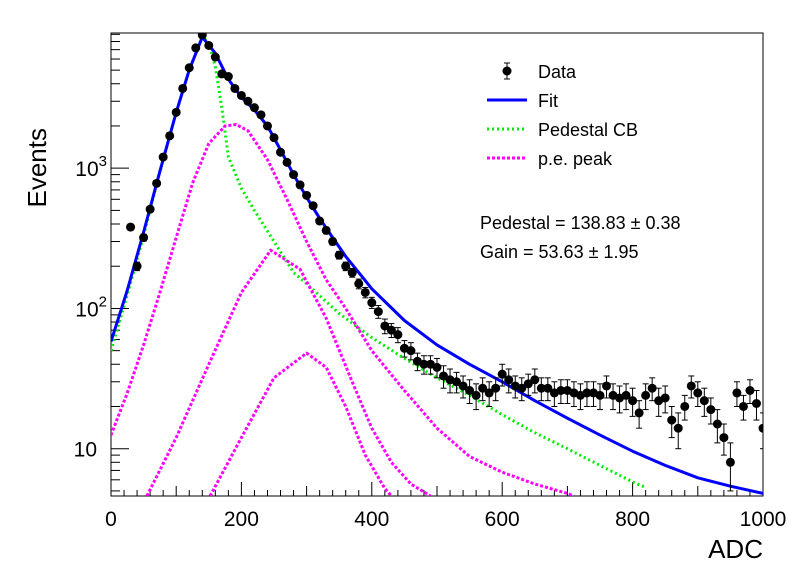 Image resolution: width=796 pixels, height=577 pixels. Describe the element at coordinates (37, 168) in the screenshot. I see `y-axis-label: Events` at that location.